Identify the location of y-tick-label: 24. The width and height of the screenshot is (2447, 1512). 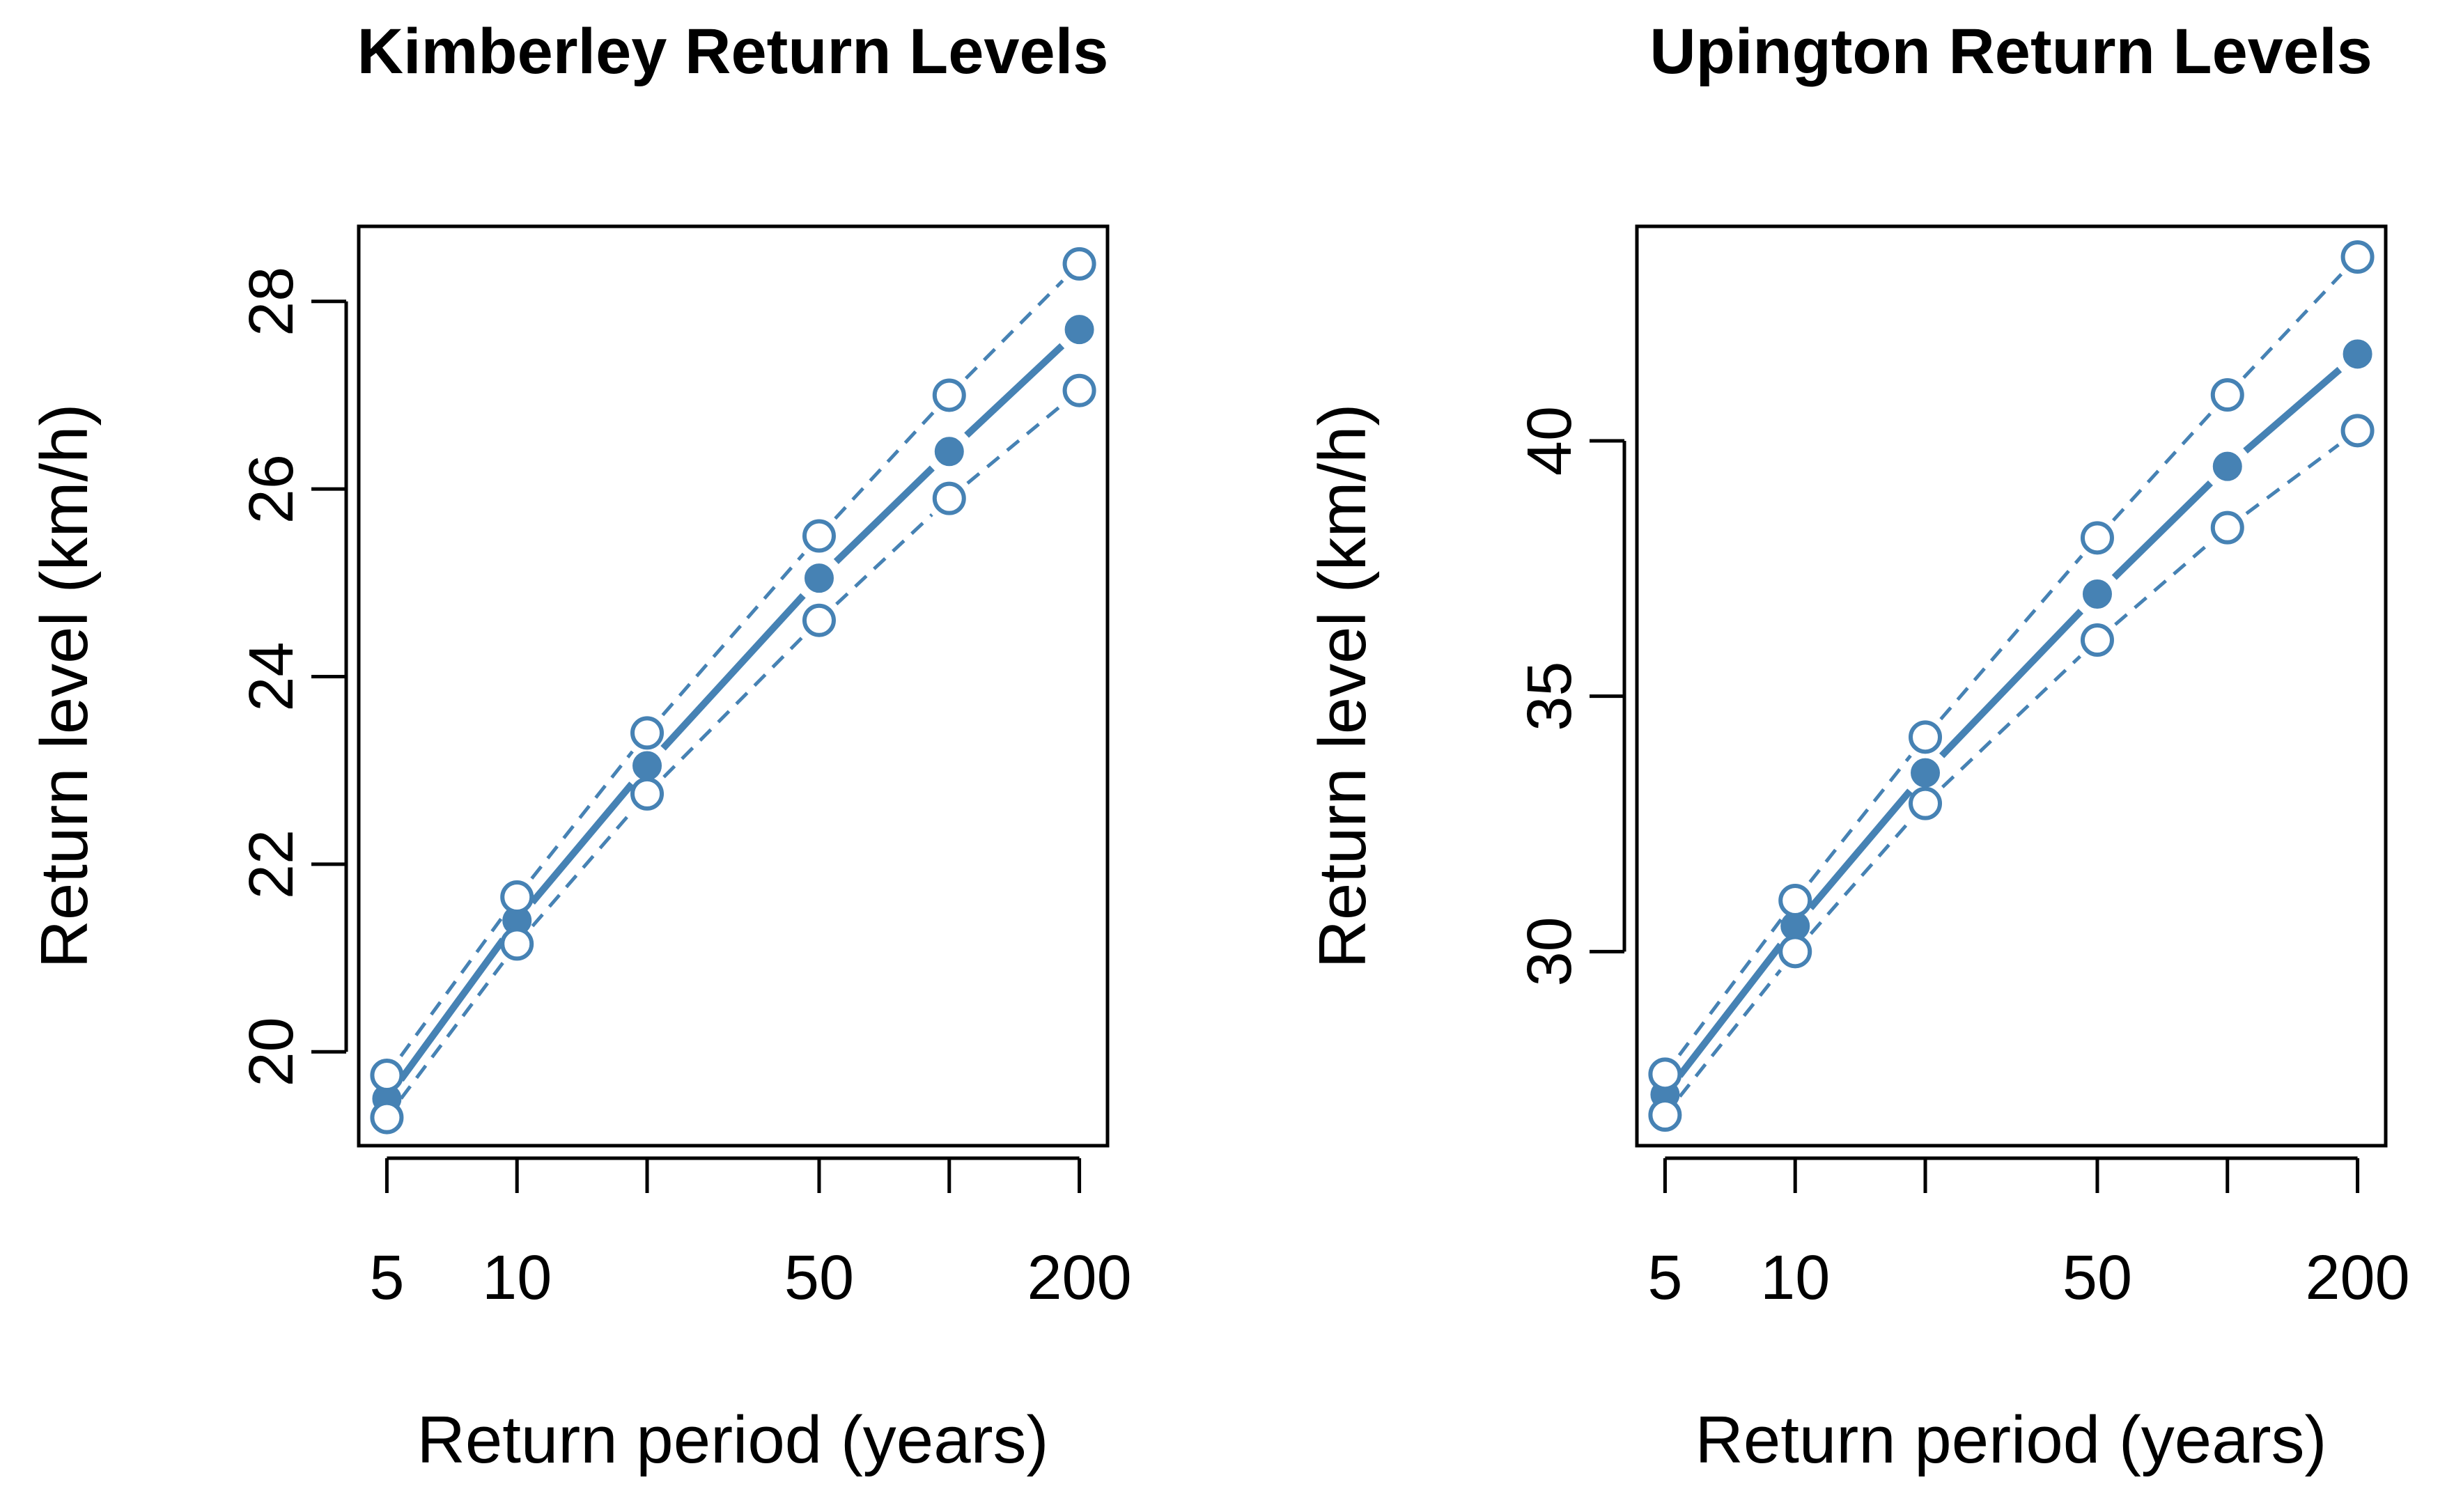
(271, 676).